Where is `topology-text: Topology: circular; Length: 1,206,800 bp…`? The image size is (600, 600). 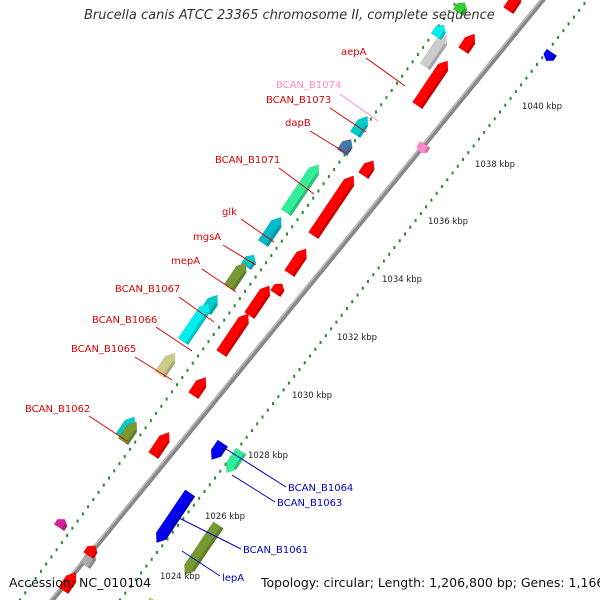
topology-text: Topology: circular; Length: 1,206,800 bp… is located at coordinates (430, 582).